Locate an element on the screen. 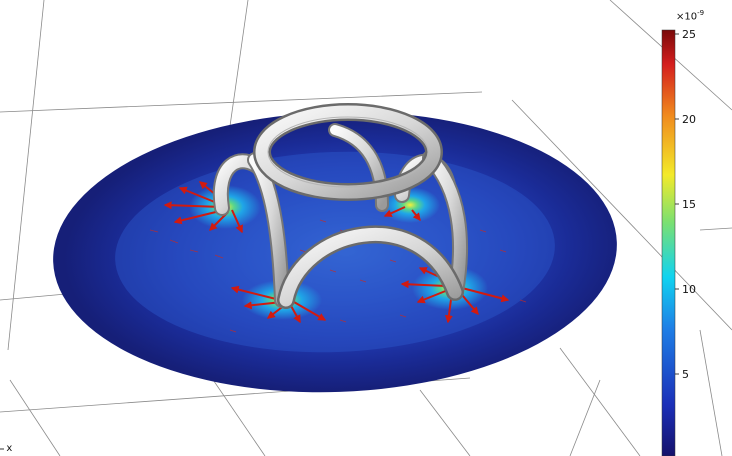 The width and height of the screenshot is (732, 456). axis-x-label: x is located at coordinates (9, 448).